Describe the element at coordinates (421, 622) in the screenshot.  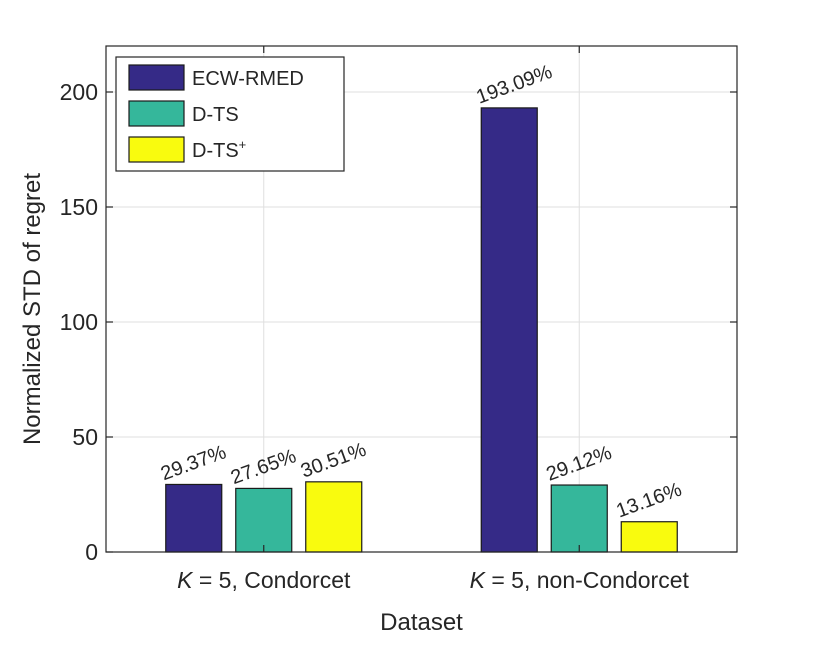
I see `x-axis-title: Dataset` at that location.